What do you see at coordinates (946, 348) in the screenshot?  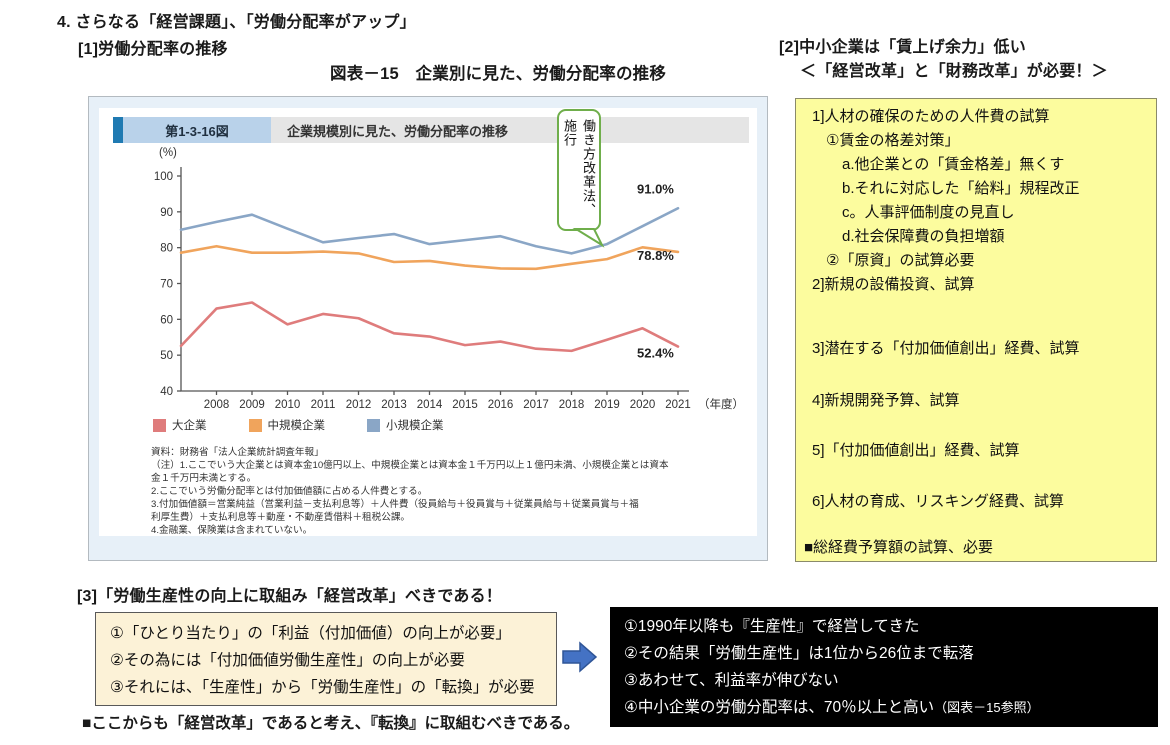 I see `list-item: 3]潜在する「付加価値創出」経費、試算` at bounding box center [946, 348].